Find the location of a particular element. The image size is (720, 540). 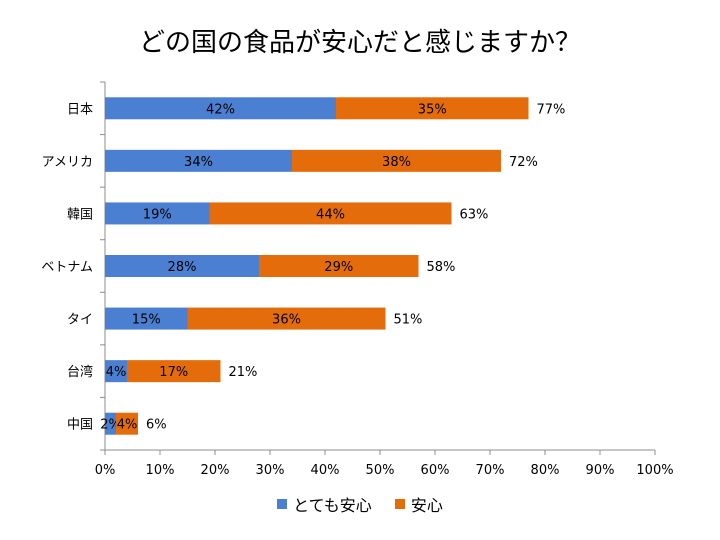

x-tick-label: 100% is located at coordinates (654, 470).